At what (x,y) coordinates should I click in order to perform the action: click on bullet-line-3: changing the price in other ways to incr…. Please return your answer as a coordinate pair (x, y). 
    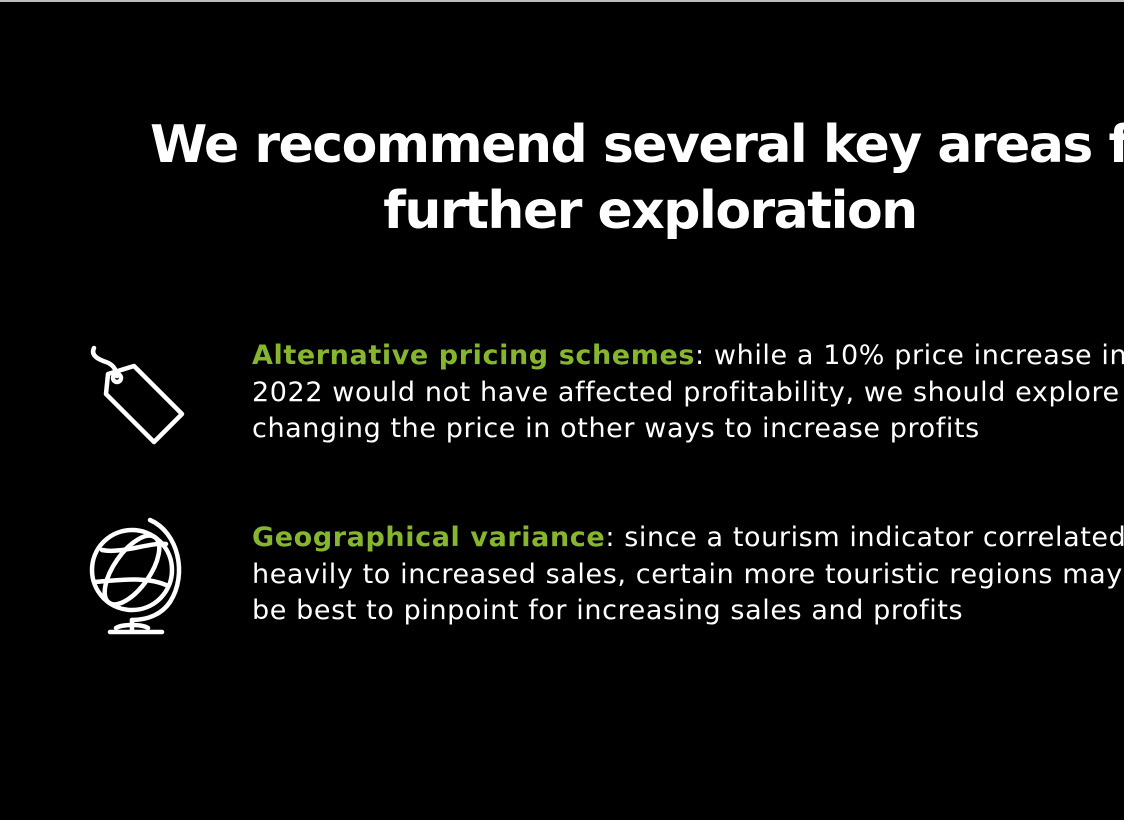
    Looking at the image, I should click on (616, 428).